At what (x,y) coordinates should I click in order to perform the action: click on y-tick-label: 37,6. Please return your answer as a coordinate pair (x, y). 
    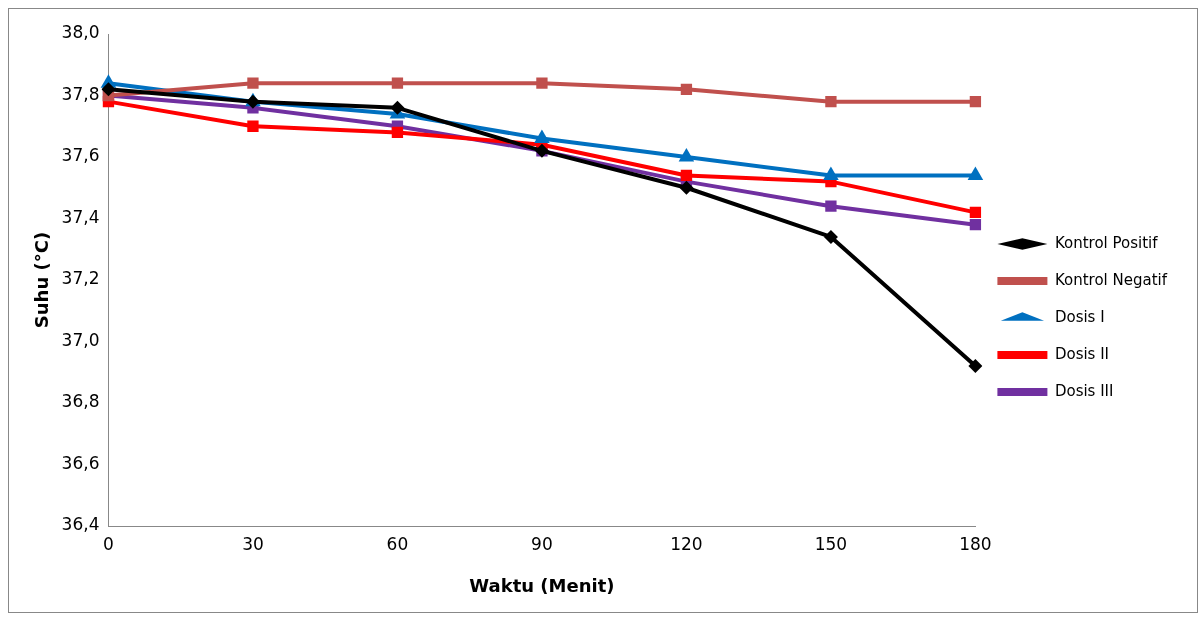
    Looking at the image, I should click on (80, 155).